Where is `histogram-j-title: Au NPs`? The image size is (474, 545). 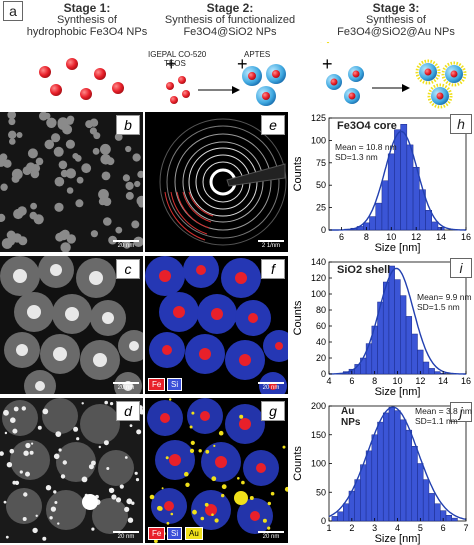 histogram-j-title: Au NPs is located at coordinates (351, 417).